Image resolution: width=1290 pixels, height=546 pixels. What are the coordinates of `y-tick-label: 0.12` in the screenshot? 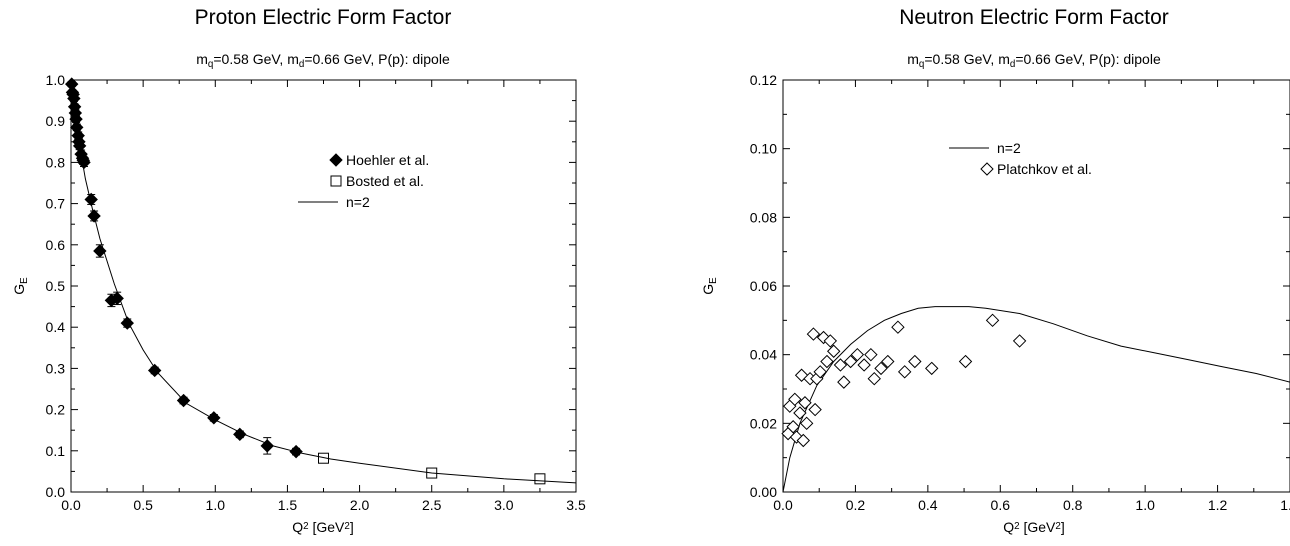 It's located at (763, 80).